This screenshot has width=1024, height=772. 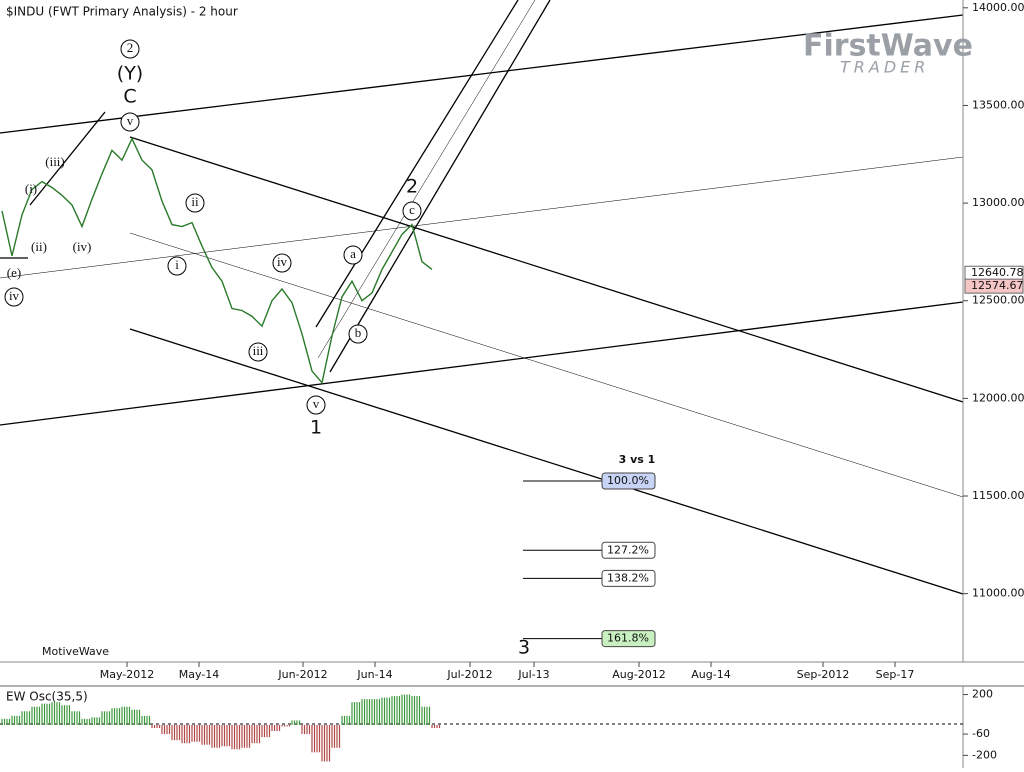 I want to click on wave-label: ii, so click(x=195, y=201).